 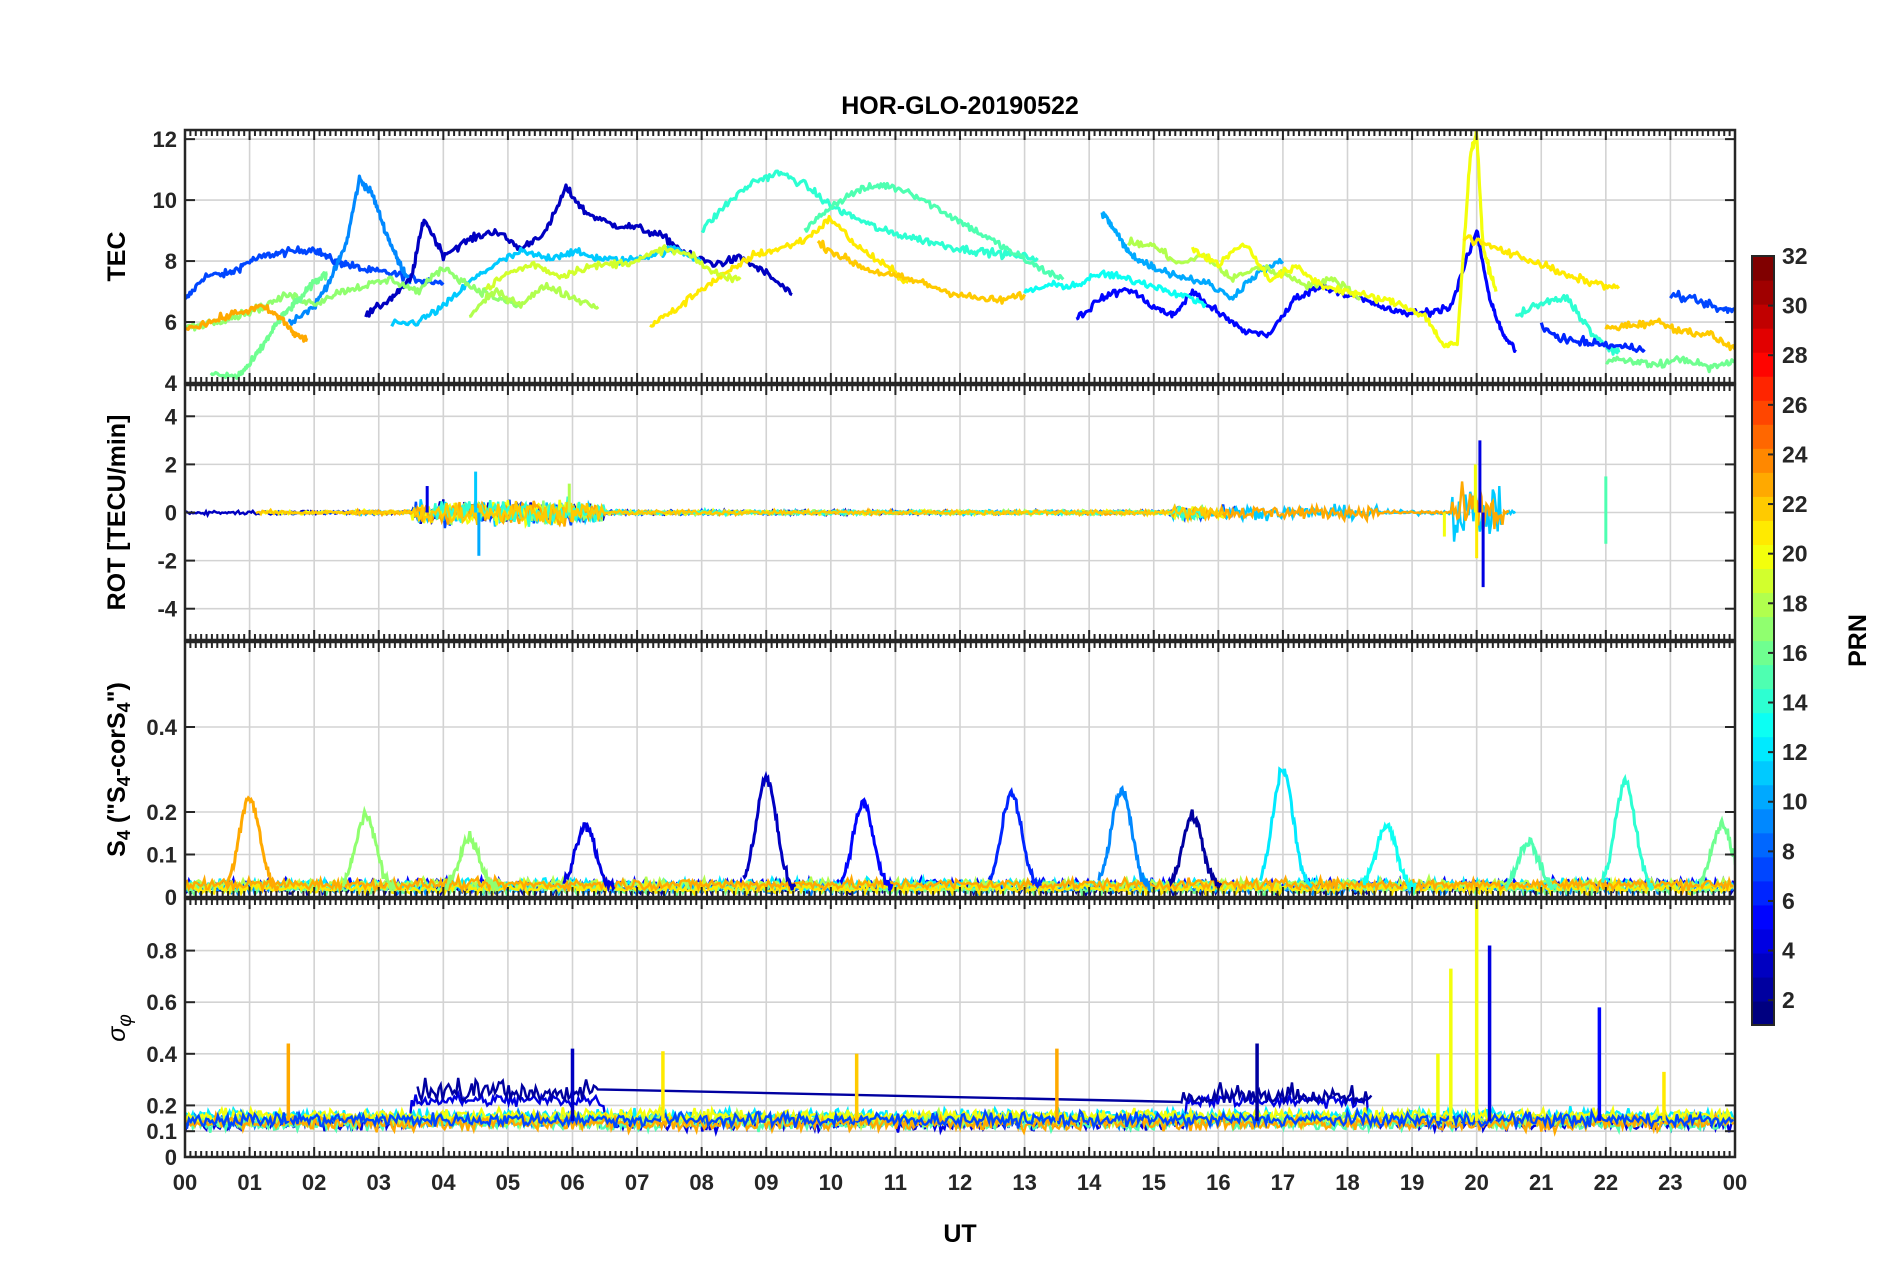 I want to click on data-rot, so click(x=896, y=514).